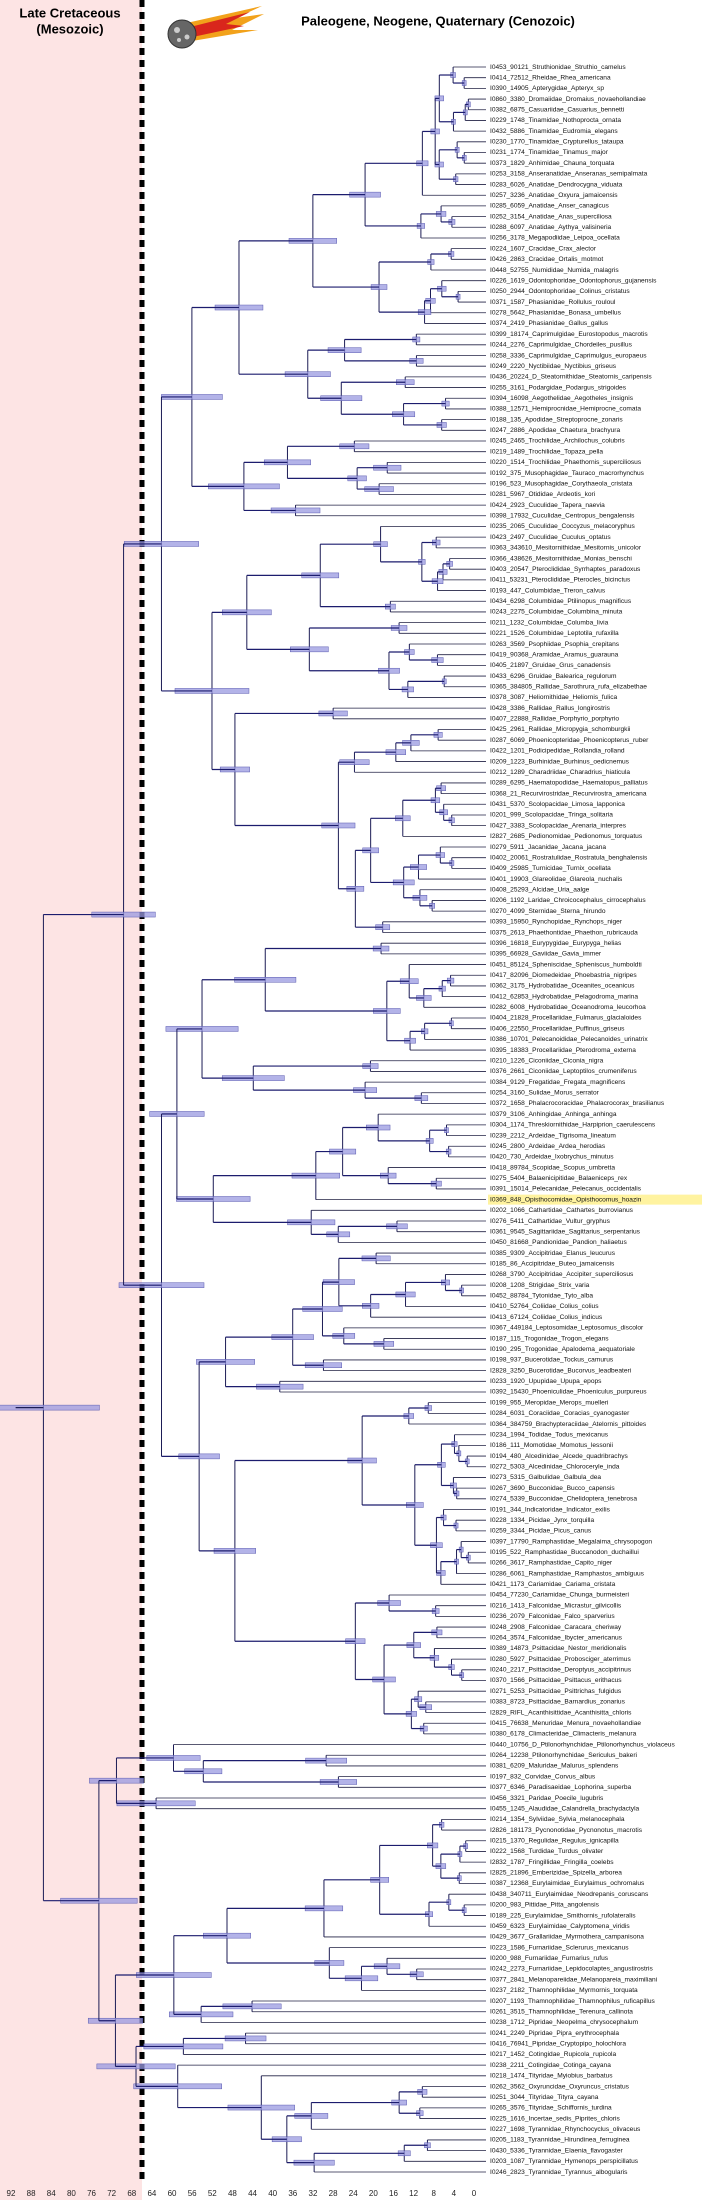 This screenshot has width=728, height=2200. I want to click on tip-label: I0410_52764_Coliidae_Colius_colius, so click(544, 1306).